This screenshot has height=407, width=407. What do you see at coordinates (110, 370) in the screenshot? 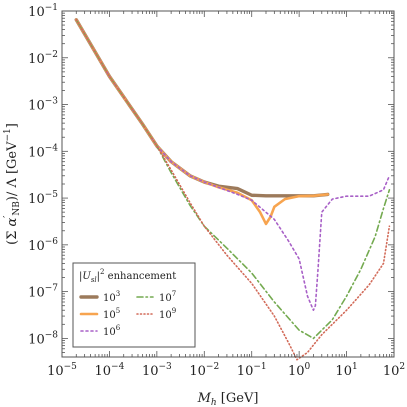
I see `x-tick-label: 10⁻⁴` at bounding box center [110, 370].